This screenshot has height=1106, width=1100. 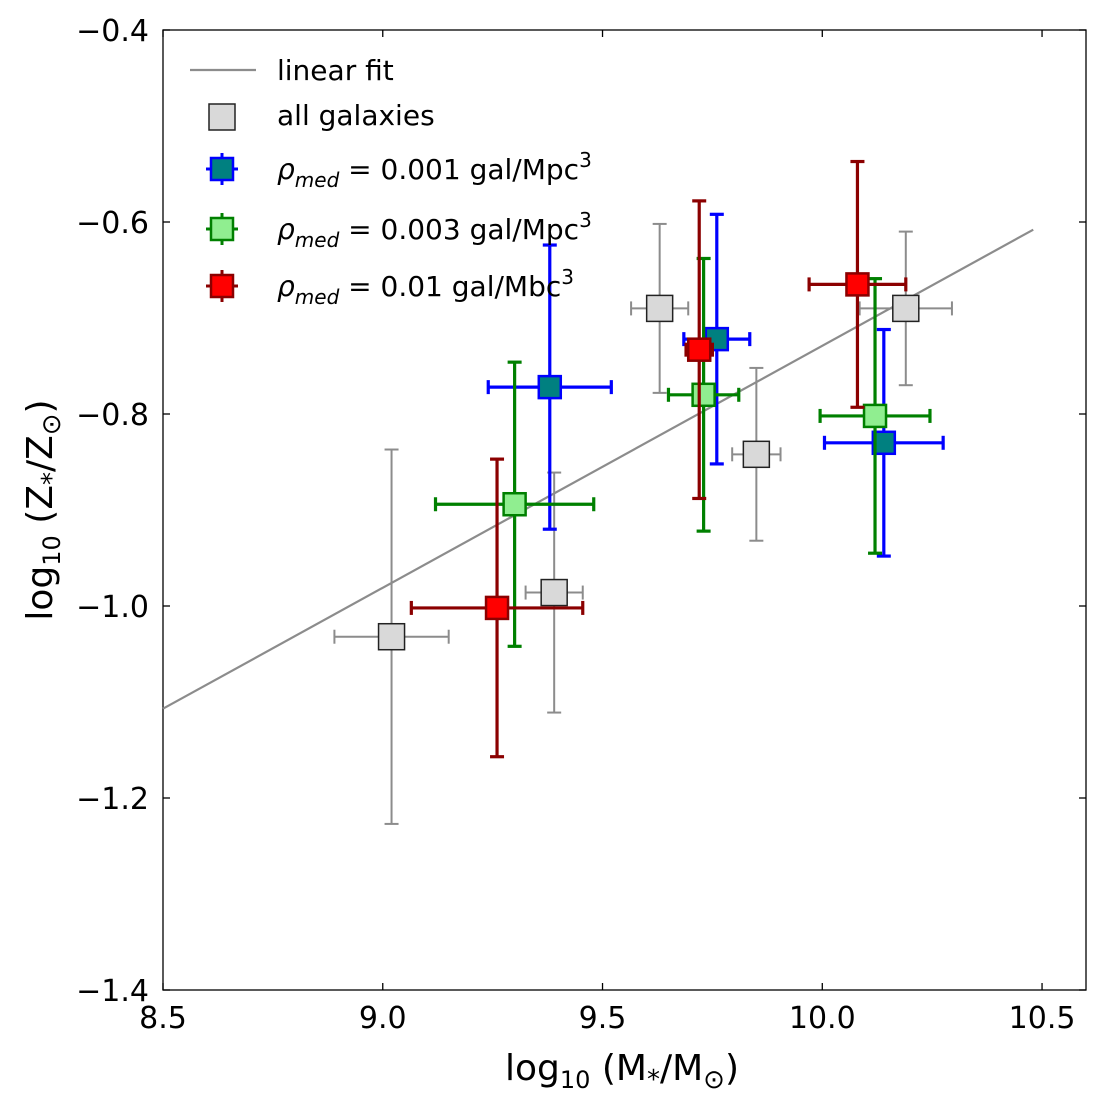 I want to click on legend-green-sup: 3, so click(x=585, y=220).